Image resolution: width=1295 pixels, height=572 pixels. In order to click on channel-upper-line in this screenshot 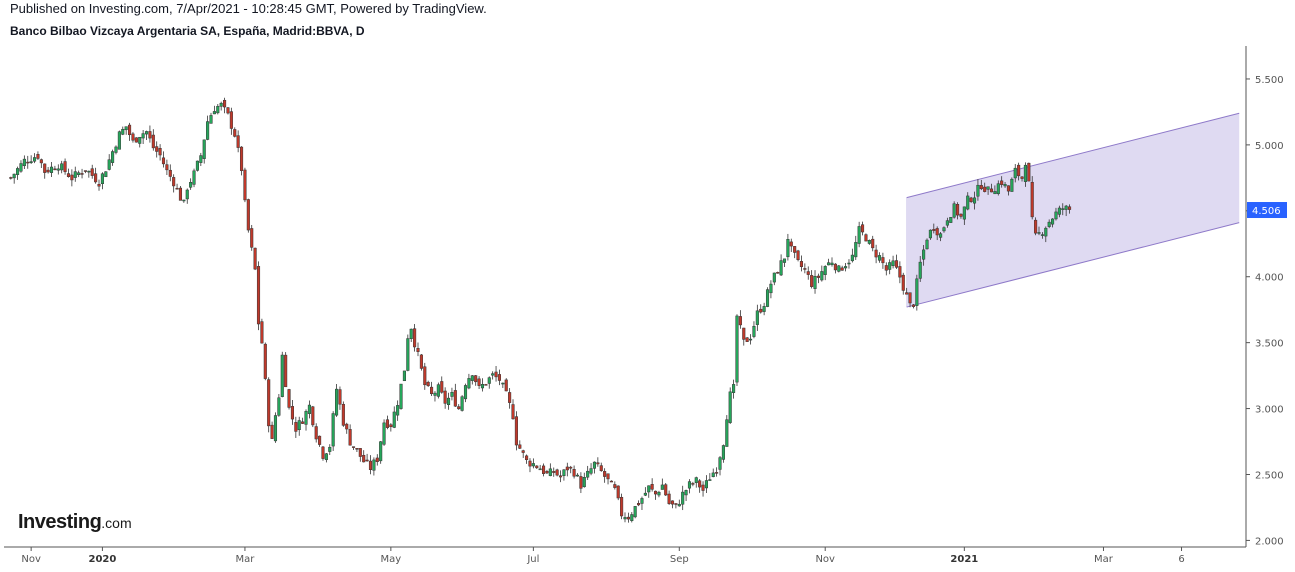, I will do `click(1073, 155)`.